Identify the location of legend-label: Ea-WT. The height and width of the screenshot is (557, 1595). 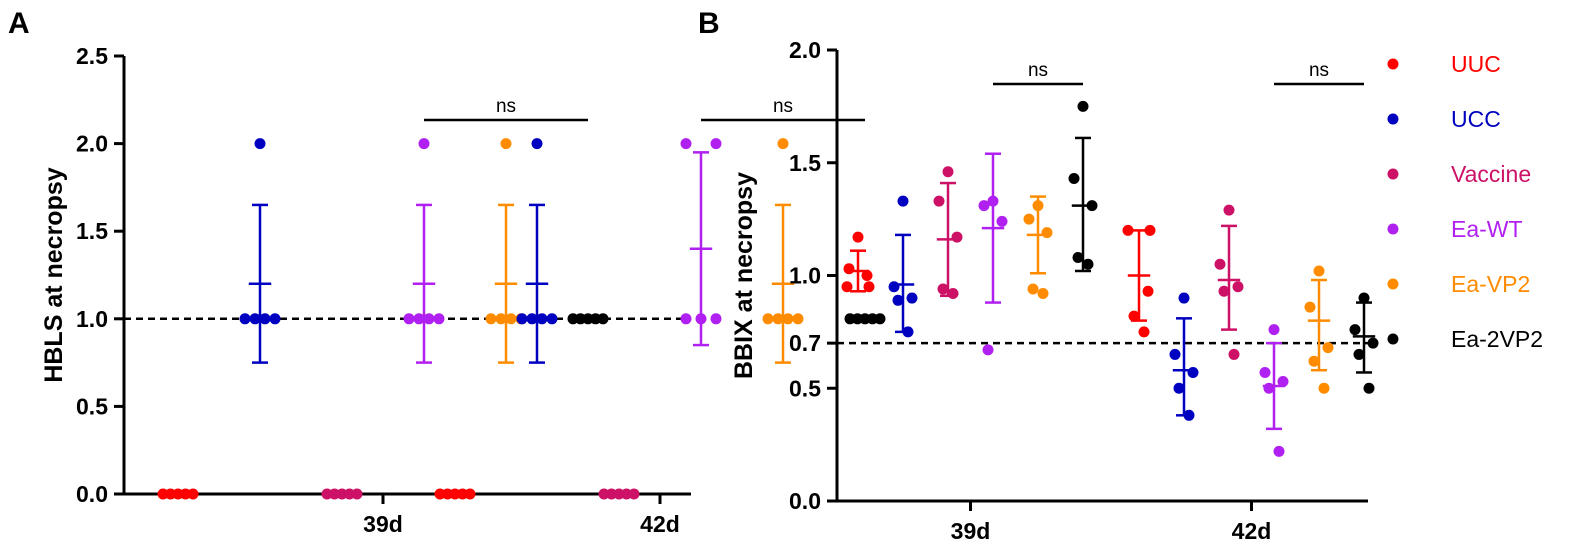
(1487, 229).